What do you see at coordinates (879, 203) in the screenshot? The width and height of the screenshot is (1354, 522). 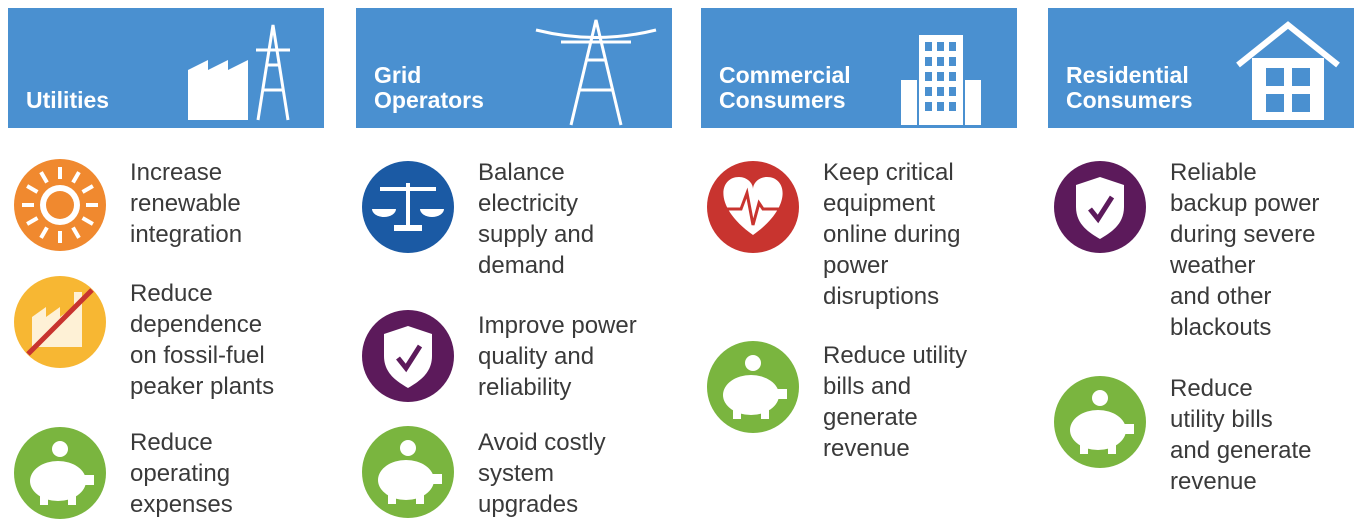 I see `item-text: equipment` at bounding box center [879, 203].